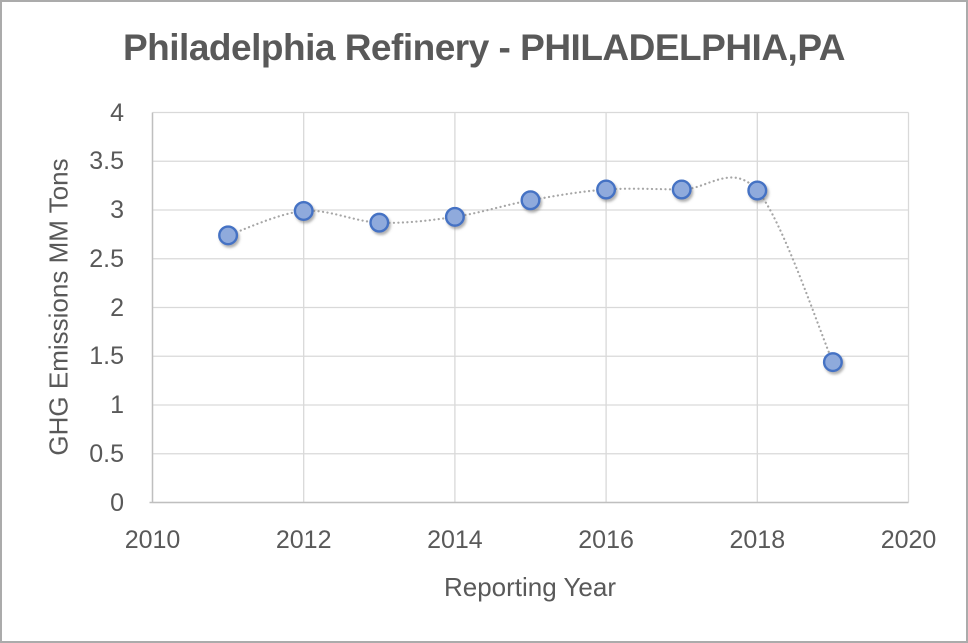  I want to click on chart-title: Philadelphia Refinery - PHILADELPHIA,PA, so click(484, 47).